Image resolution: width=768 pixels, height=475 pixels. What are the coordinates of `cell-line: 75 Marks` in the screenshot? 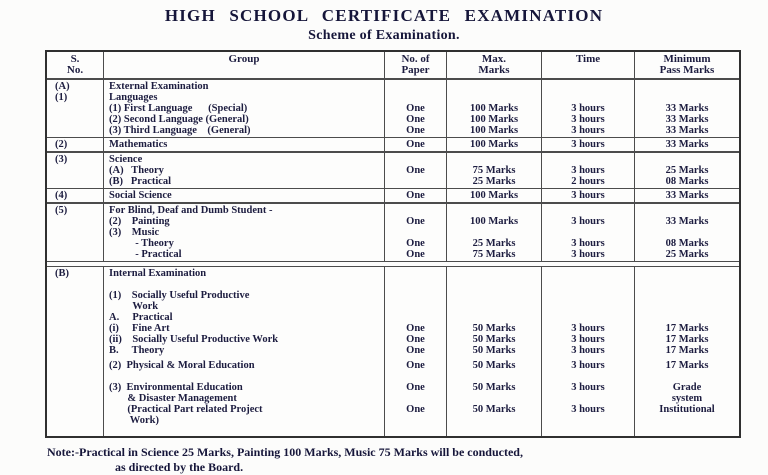 It's located at (494, 254).